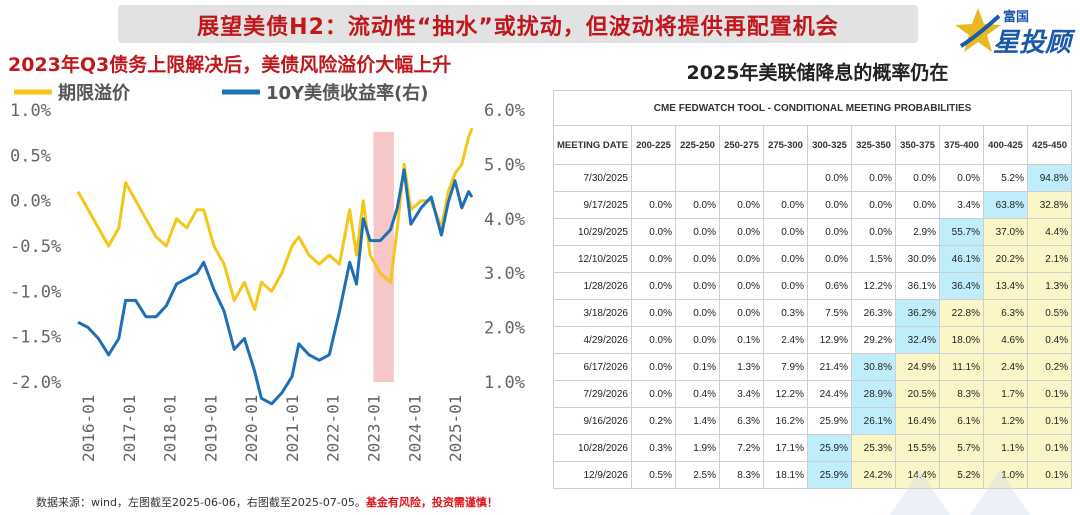 The width and height of the screenshot is (1080, 515). Describe the element at coordinates (961, 145) in the screenshot. I see `rate-column-header: 375-400` at that location.